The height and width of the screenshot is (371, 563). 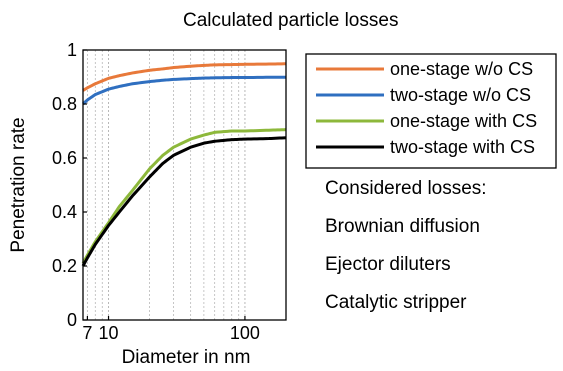 What do you see at coordinates (18, 184) in the screenshot?
I see `y-axis-label: Penetration rate` at bounding box center [18, 184].